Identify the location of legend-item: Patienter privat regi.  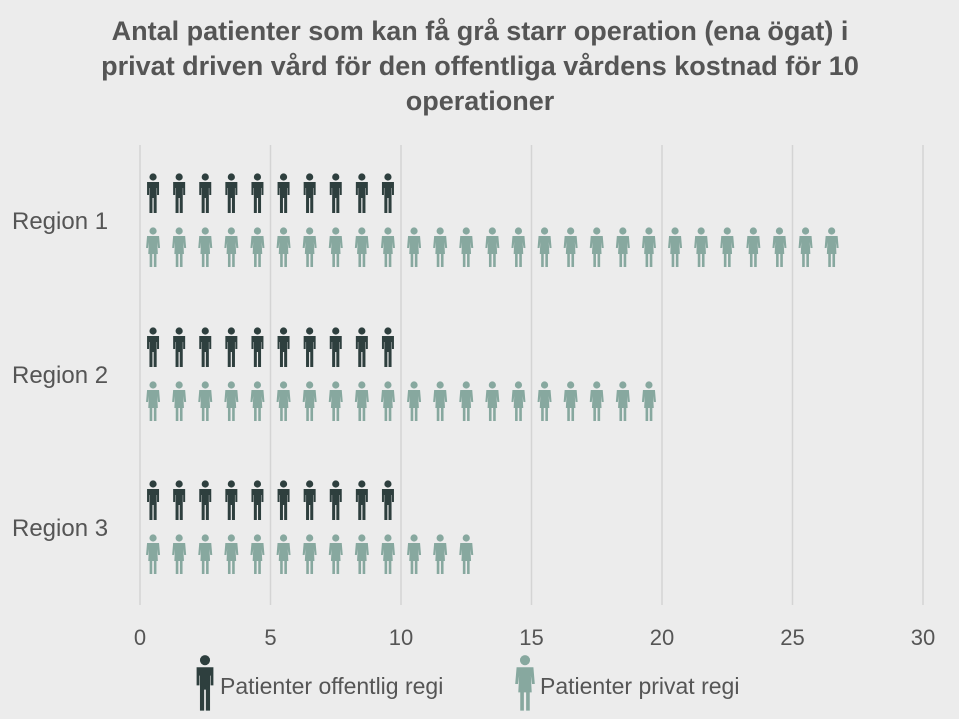
(627, 683).